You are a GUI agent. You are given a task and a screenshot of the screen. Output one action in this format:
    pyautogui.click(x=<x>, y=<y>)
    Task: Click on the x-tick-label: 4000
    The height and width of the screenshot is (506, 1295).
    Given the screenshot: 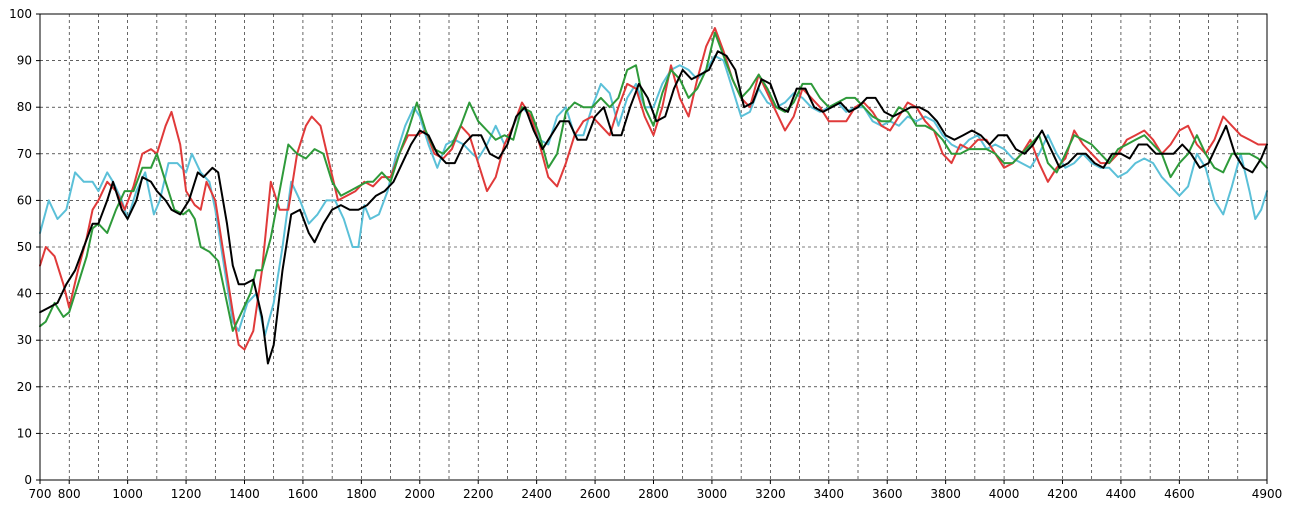 What is the action you would take?
    pyautogui.click(x=1004, y=494)
    